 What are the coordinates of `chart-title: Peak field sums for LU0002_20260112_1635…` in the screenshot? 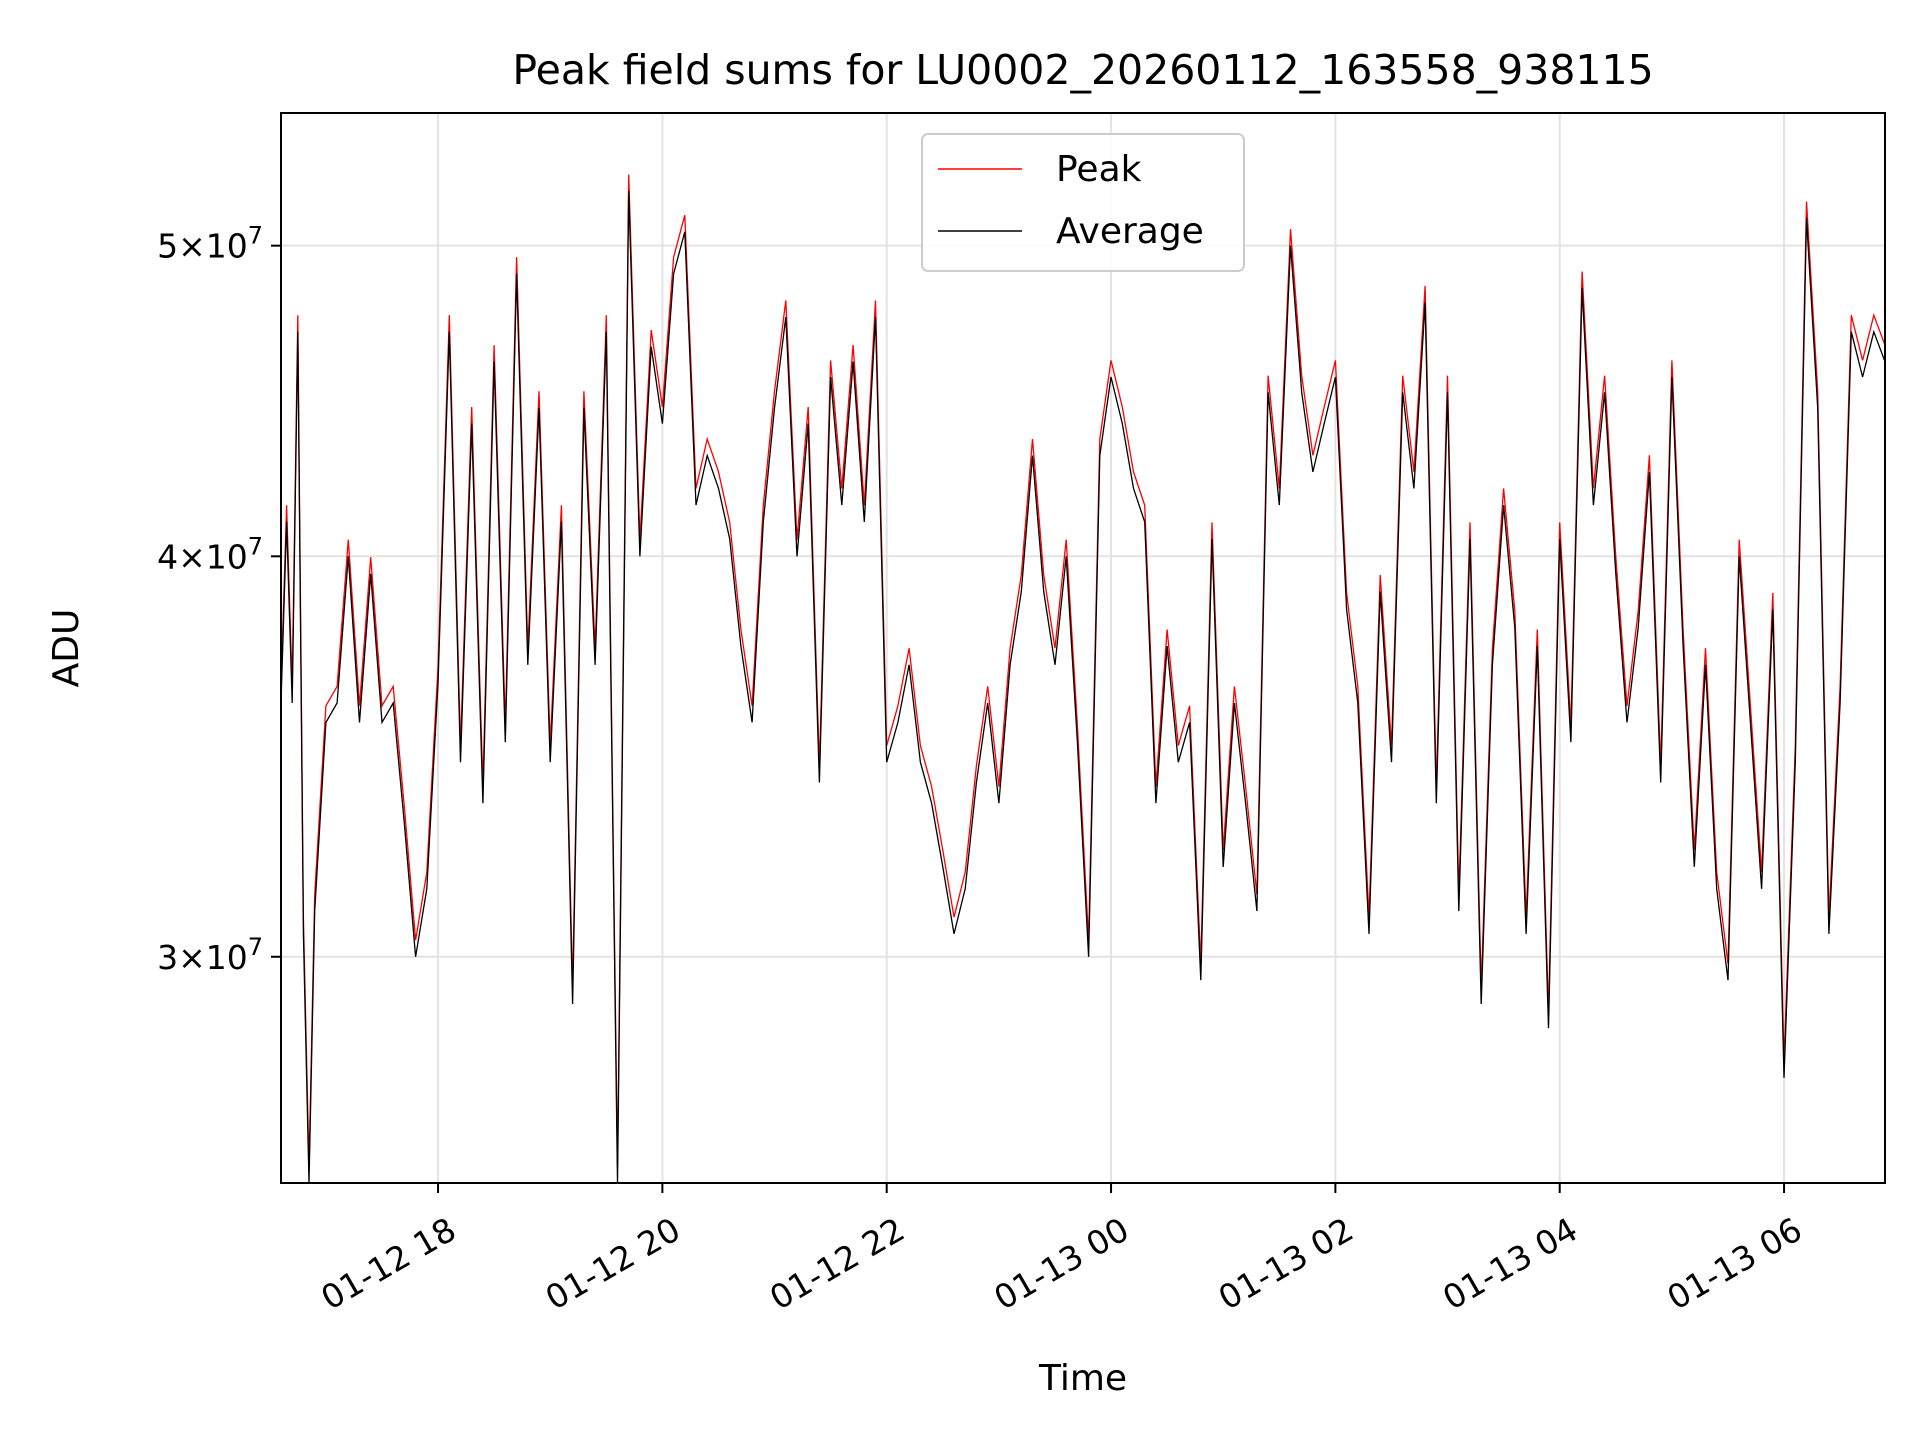 It's located at (1082, 70).